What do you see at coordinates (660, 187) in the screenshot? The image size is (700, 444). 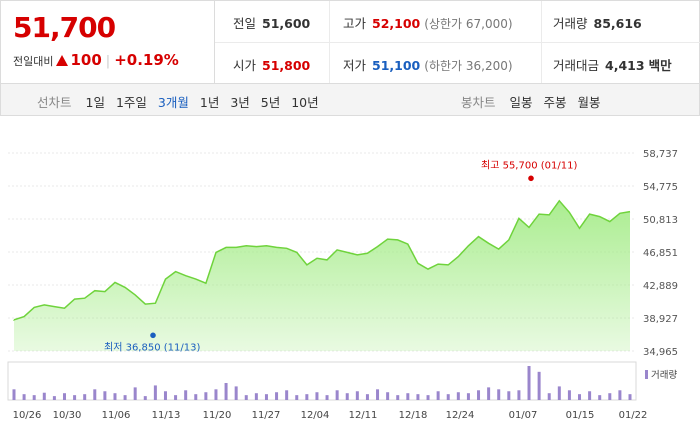 I see `y-tick-label: 54,775` at bounding box center [660, 187].